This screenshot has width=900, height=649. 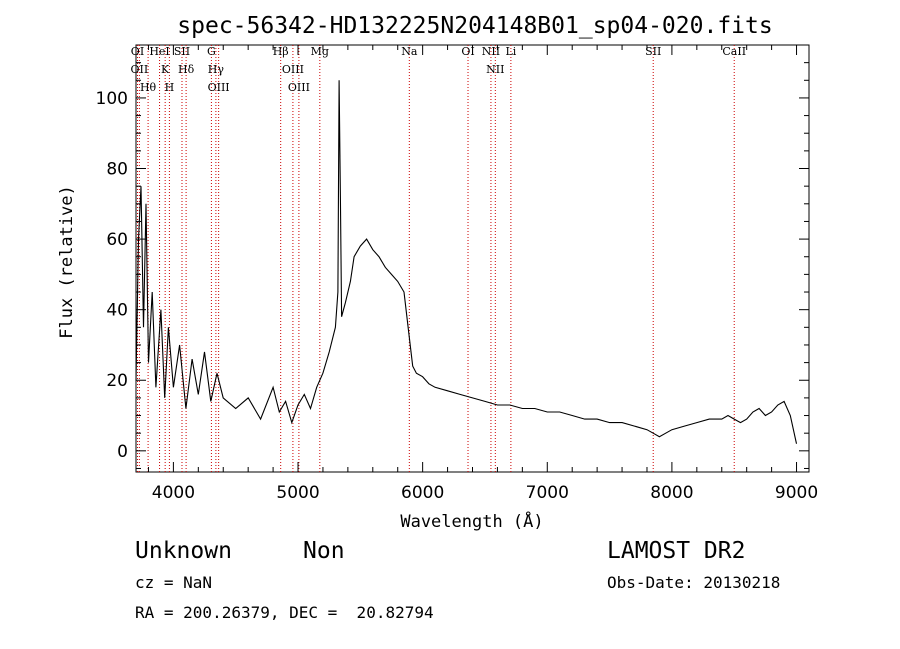 I want to click on x-tick-label: 8000, so click(x=671, y=493).